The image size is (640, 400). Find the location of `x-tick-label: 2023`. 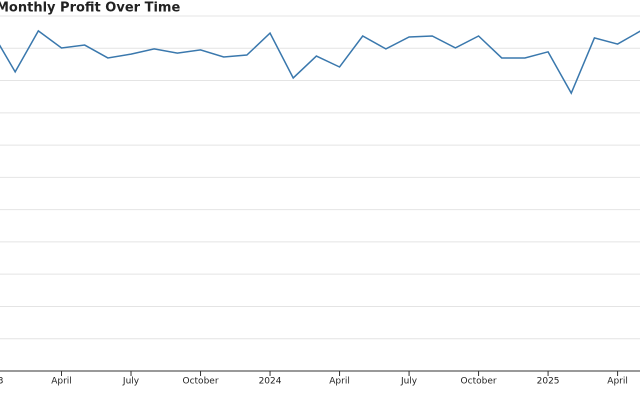

x-tick-label: 2023 is located at coordinates (1, 382).